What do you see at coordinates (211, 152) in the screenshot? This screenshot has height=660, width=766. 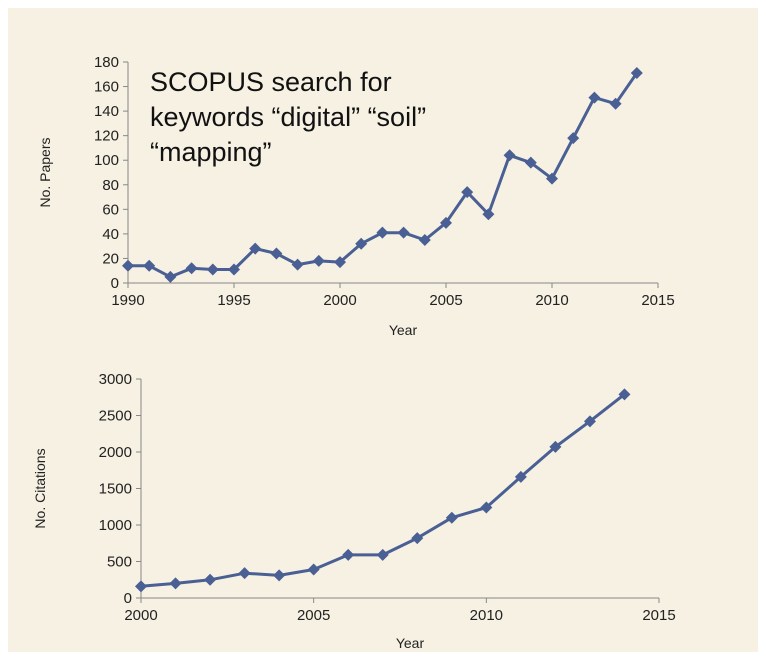 I see `annotation-line-3: “mapping”` at bounding box center [211, 152].